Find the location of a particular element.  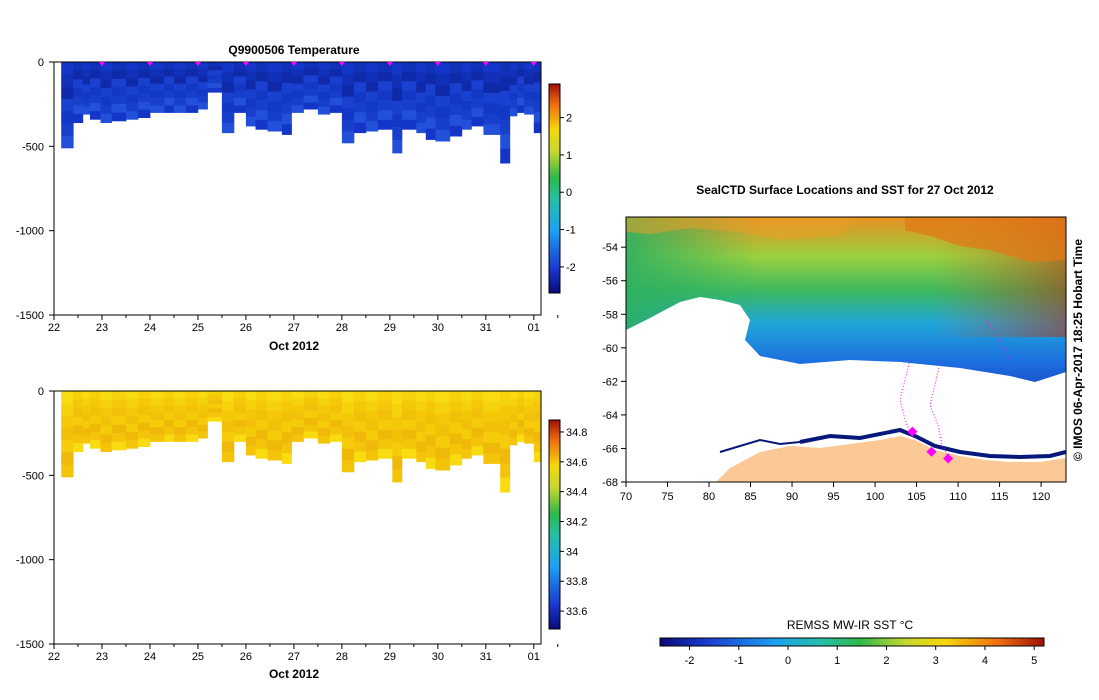

map-x-tick-label: 80 is located at coordinates (709, 497).